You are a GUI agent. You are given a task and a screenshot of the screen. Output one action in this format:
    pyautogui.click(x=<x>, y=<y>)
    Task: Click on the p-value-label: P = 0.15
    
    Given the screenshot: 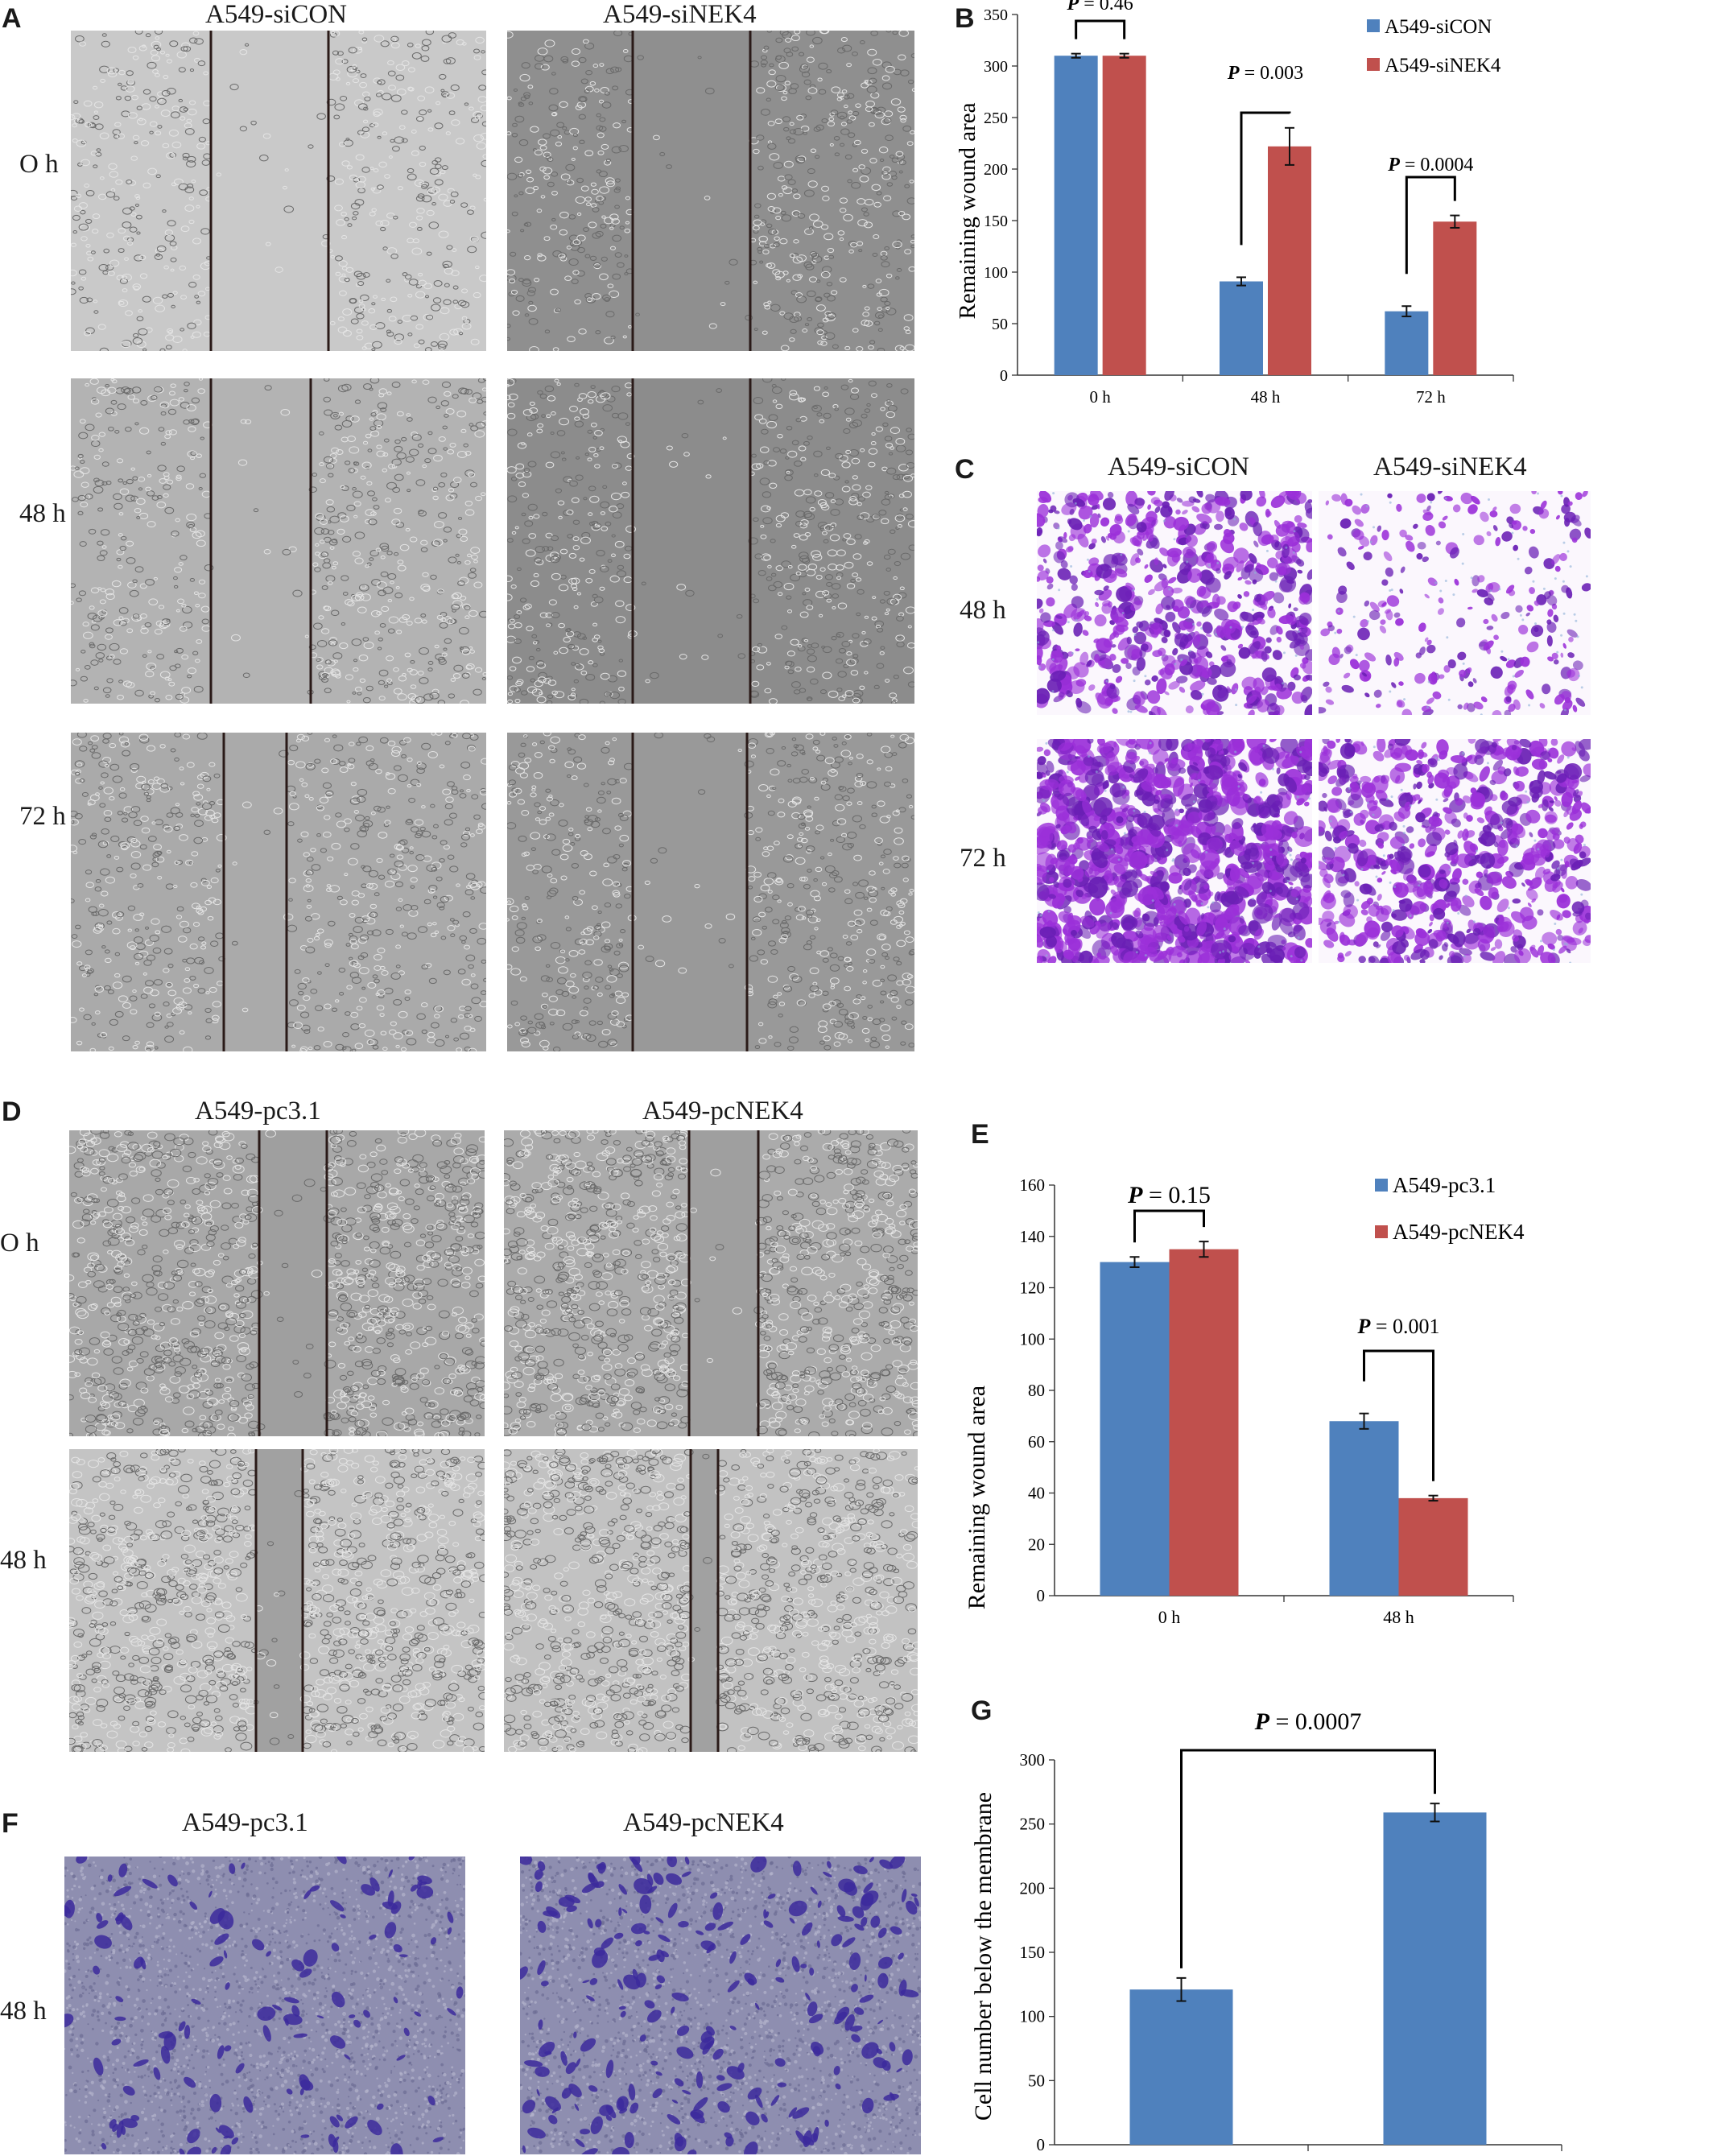 What is the action you would take?
    pyautogui.click(x=1169, y=1195)
    